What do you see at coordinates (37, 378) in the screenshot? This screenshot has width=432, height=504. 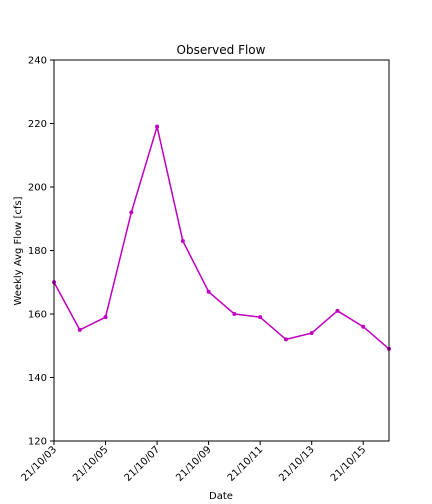 I see `y-tick-label: 140` at bounding box center [37, 378].